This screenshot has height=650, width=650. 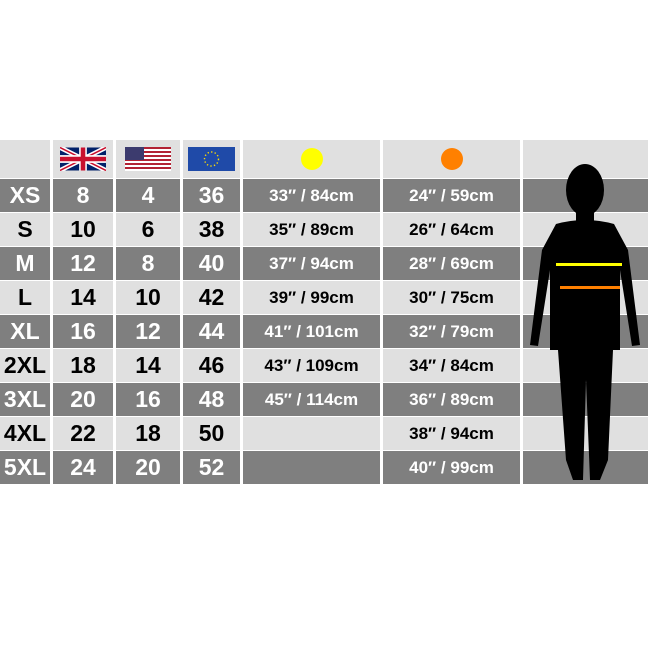 What do you see at coordinates (83, 433) in the screenshot?
I see `uk-size: 22` at bounding box center [83, 433].